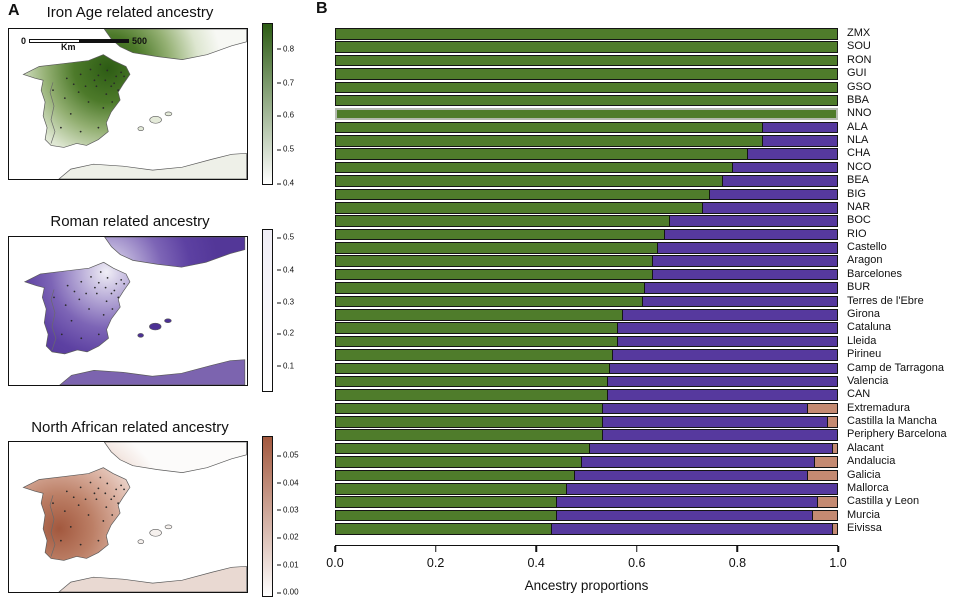 The width and height of the screenshot is (960, 604). What do you see at coordinates (859, 59) in the screenshot?
I see `bar-label: RON` at bounding box center [859, 59].